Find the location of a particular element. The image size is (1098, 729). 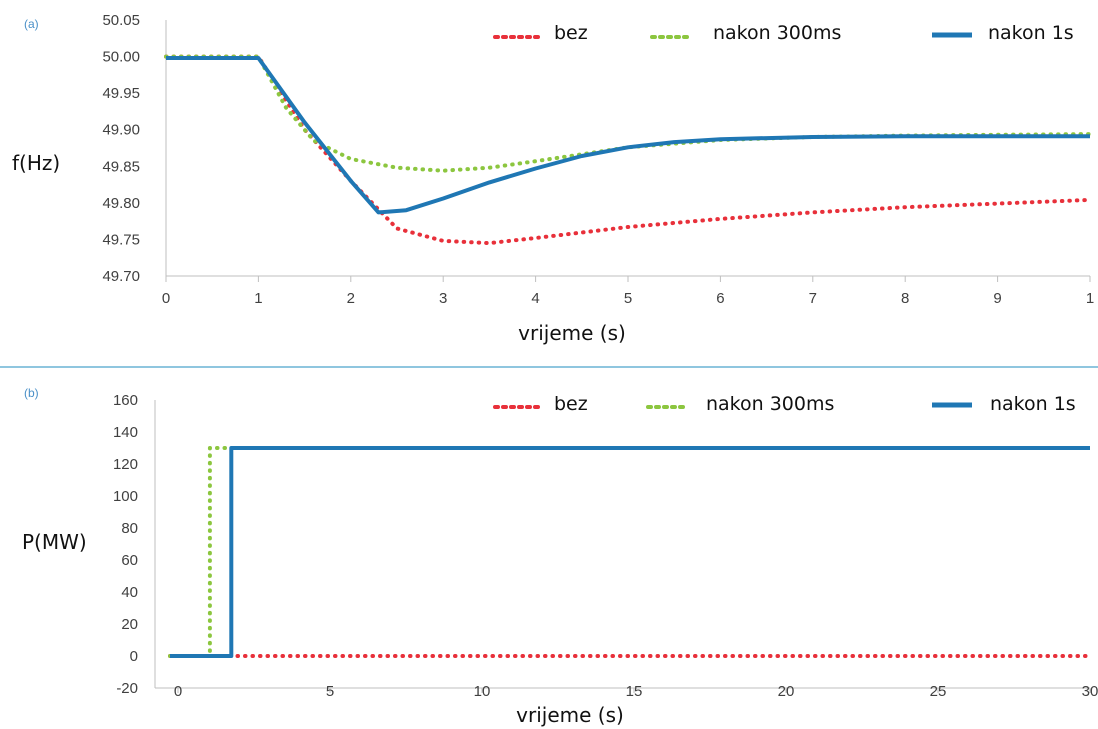

panel-b-legend: bez nakon 300ms nakon 1s is located at coordinates (784, 404).